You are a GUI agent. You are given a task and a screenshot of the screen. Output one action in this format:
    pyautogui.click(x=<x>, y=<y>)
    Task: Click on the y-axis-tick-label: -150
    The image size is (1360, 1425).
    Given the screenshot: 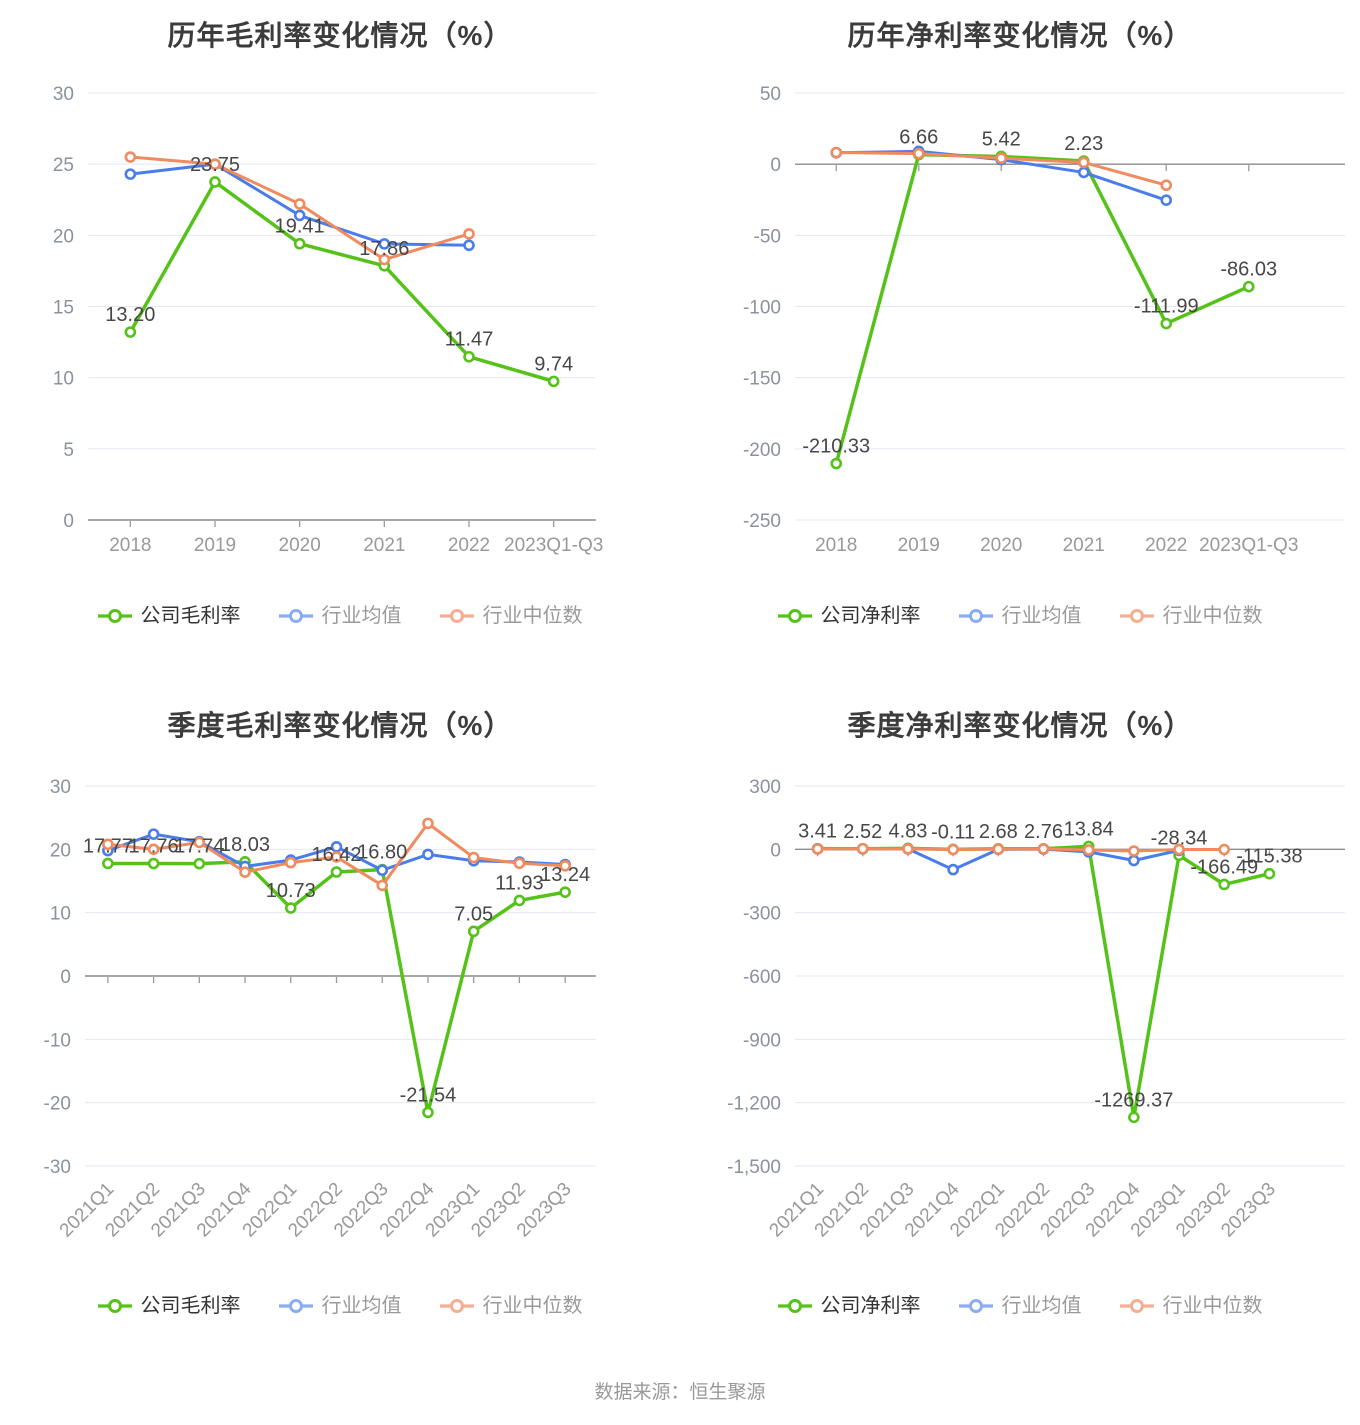 What is the action you would take?
    pyautogui.click(x=762, y=379)
    